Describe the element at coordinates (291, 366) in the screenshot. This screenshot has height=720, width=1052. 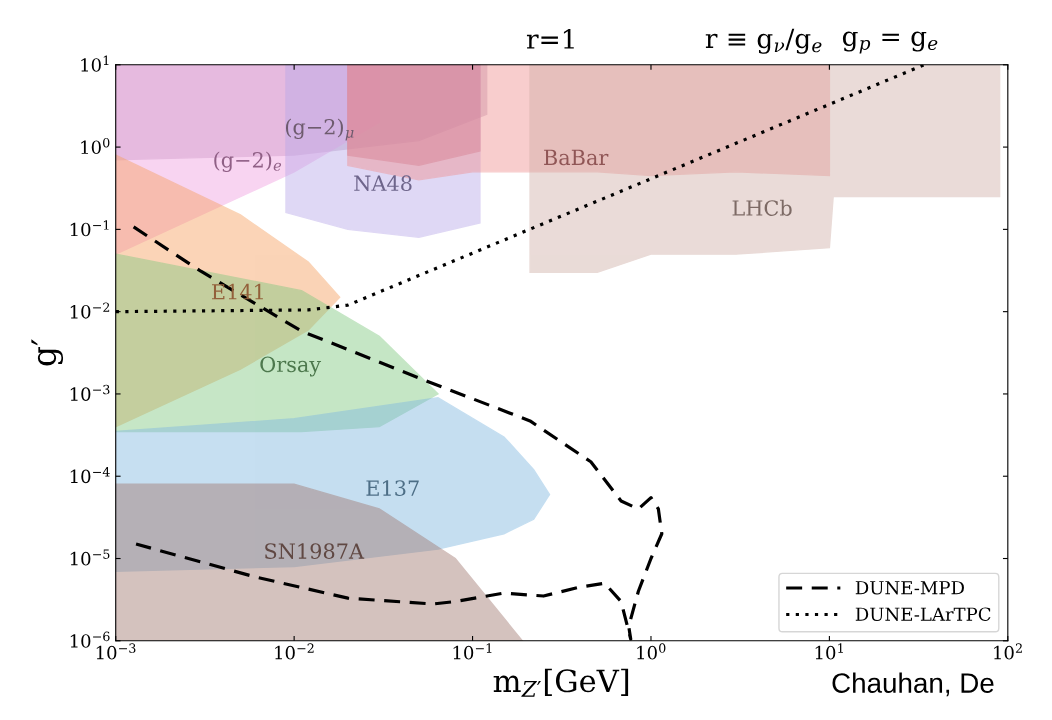
I see `series-label: Orsay` at that location.